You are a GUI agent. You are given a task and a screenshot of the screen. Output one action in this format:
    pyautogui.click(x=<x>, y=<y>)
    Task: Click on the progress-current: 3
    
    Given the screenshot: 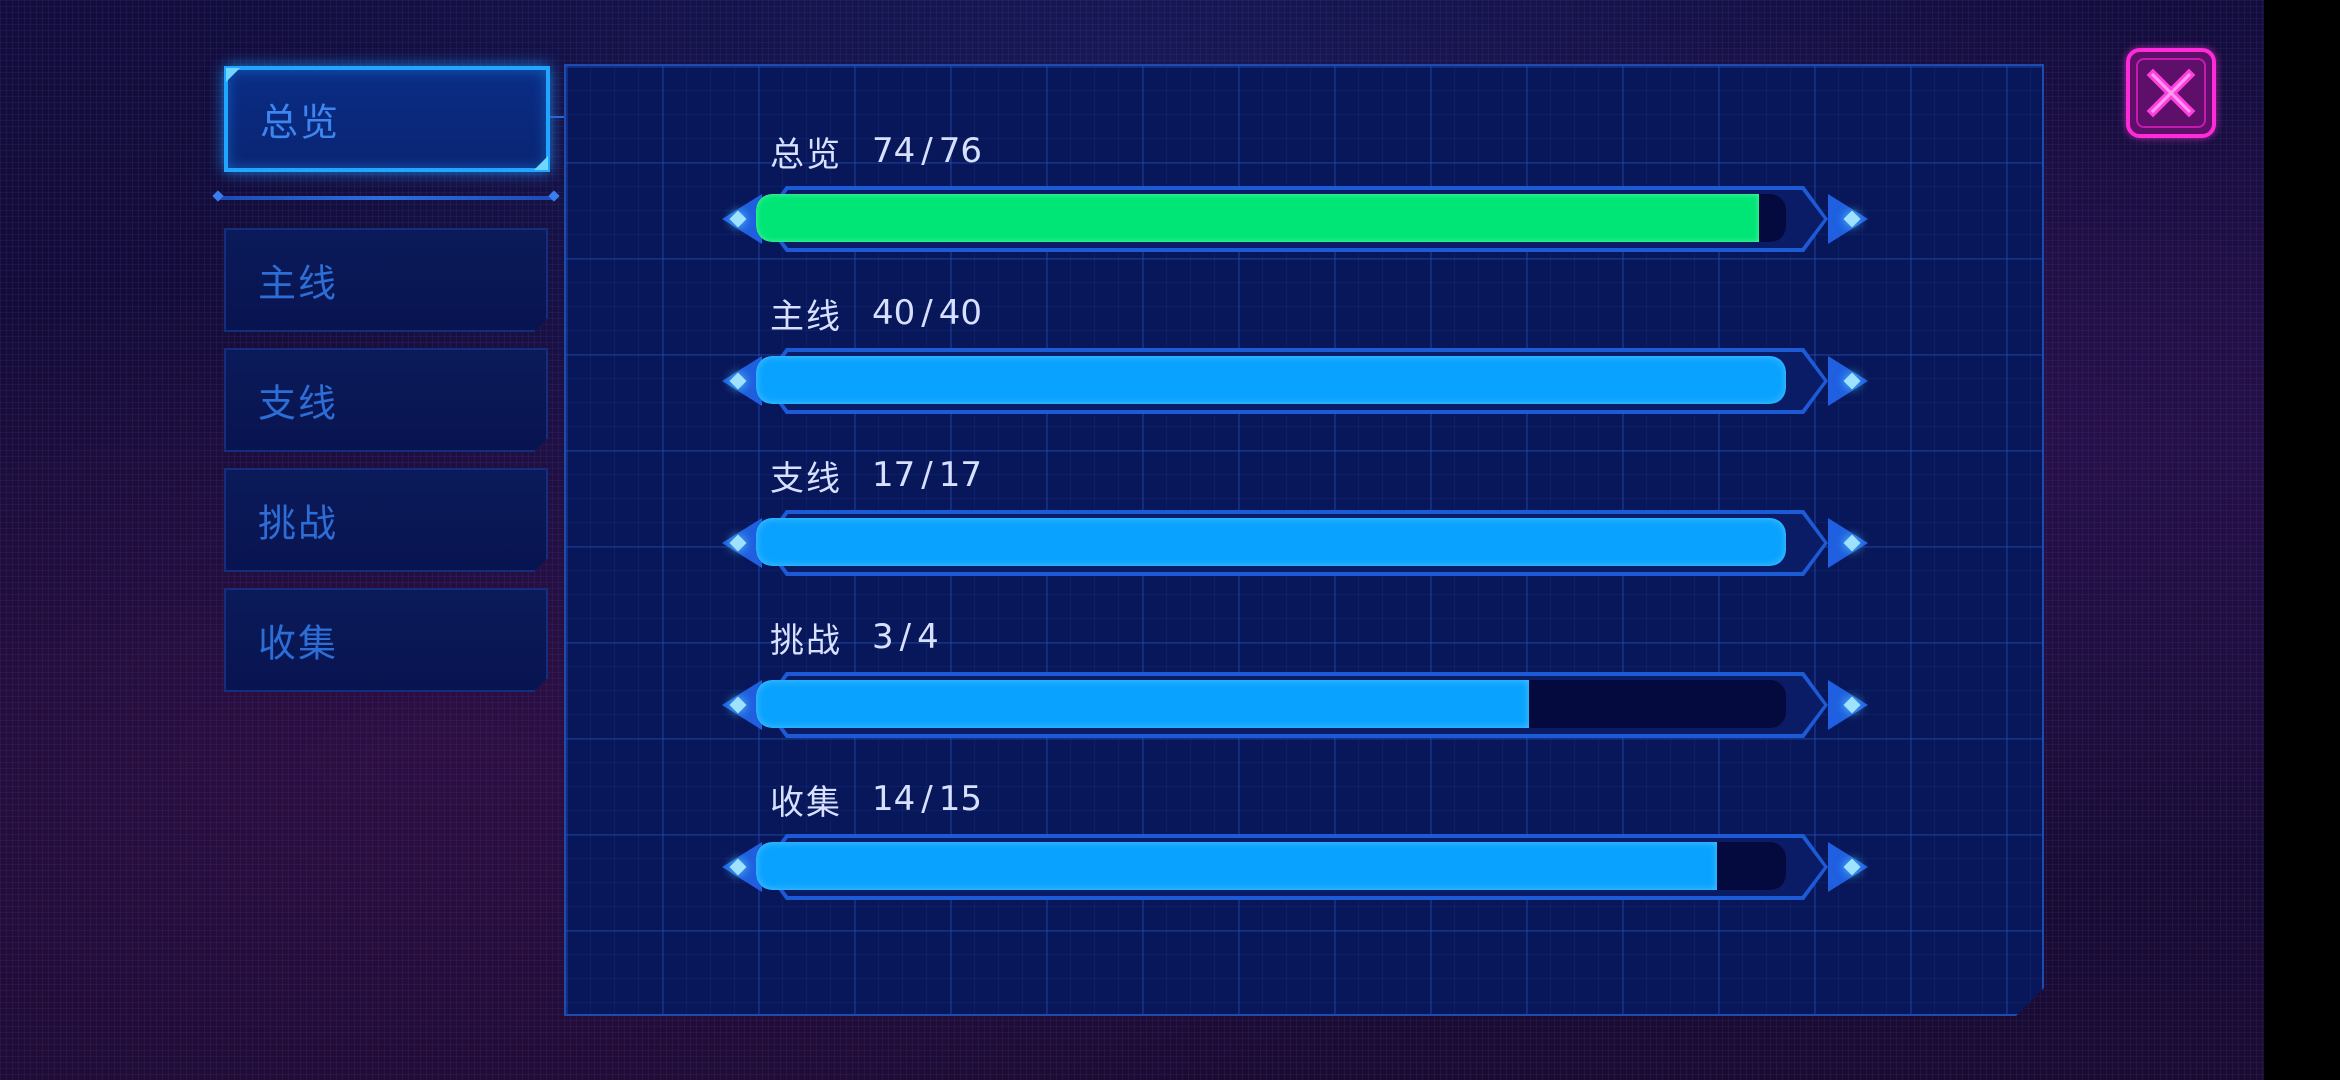 What is the action you would take?
    pyautogui.click(x=883, y=637)
    